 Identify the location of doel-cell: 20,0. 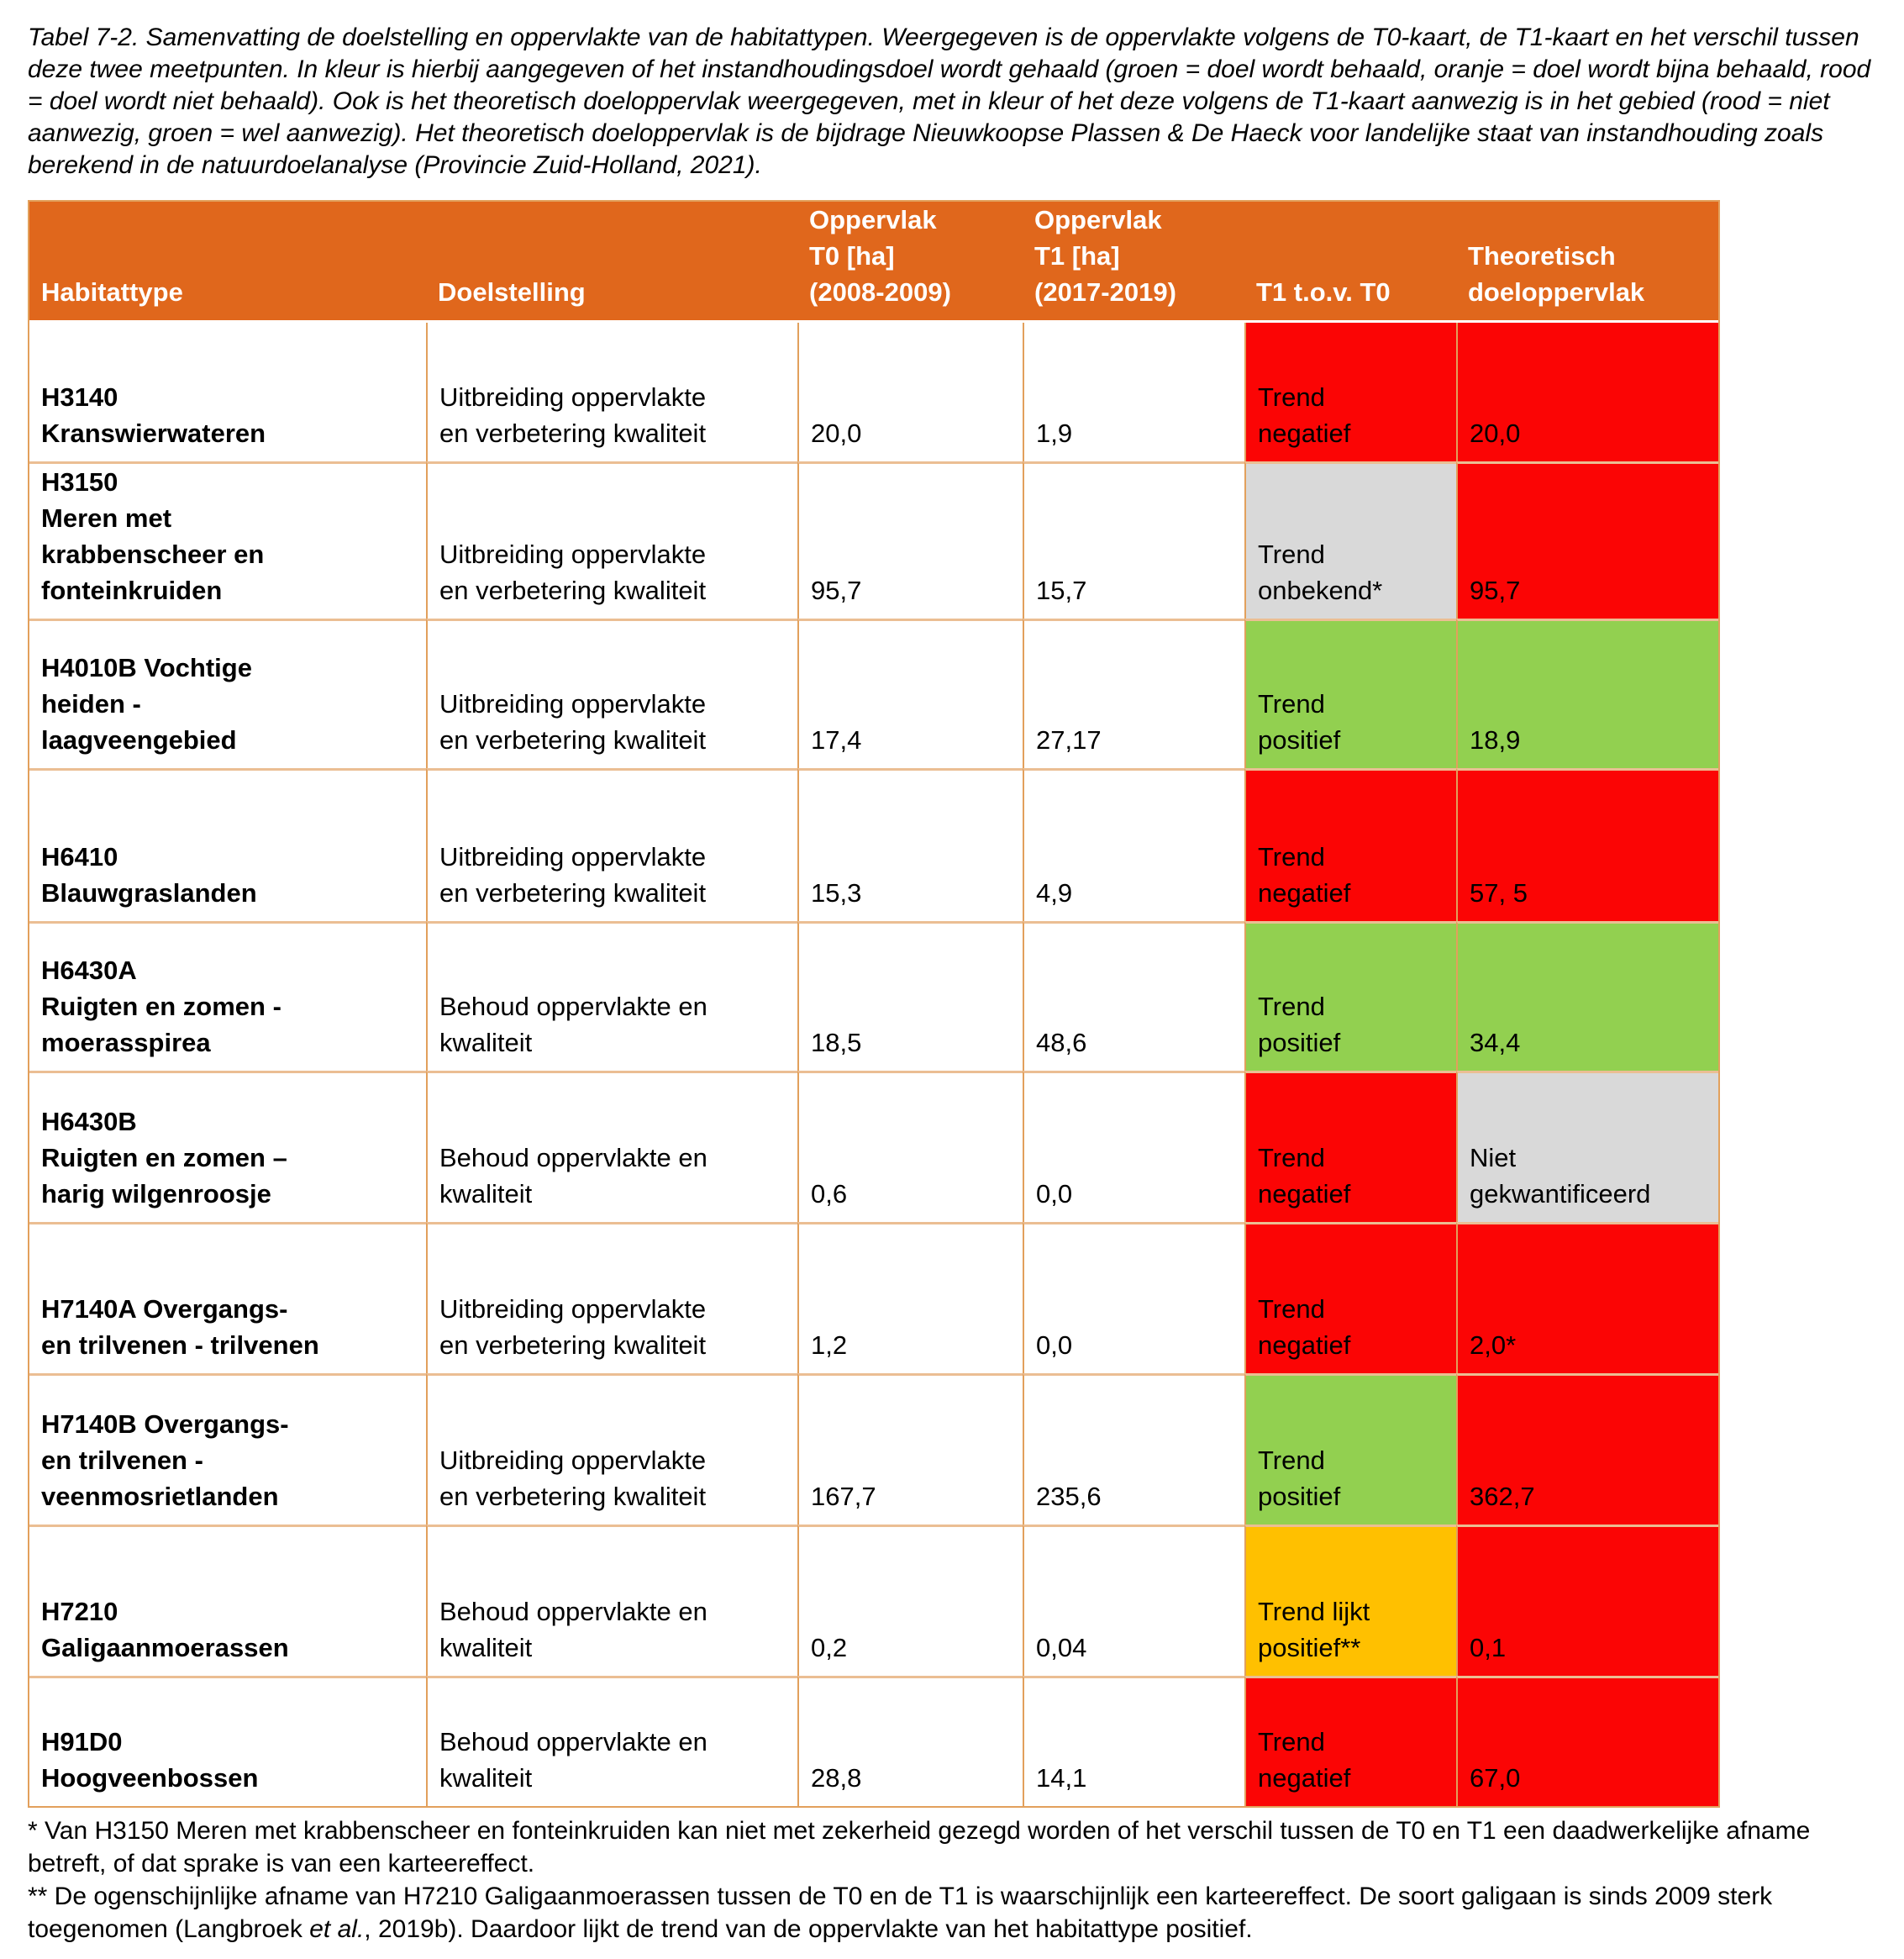
(1587, 392).